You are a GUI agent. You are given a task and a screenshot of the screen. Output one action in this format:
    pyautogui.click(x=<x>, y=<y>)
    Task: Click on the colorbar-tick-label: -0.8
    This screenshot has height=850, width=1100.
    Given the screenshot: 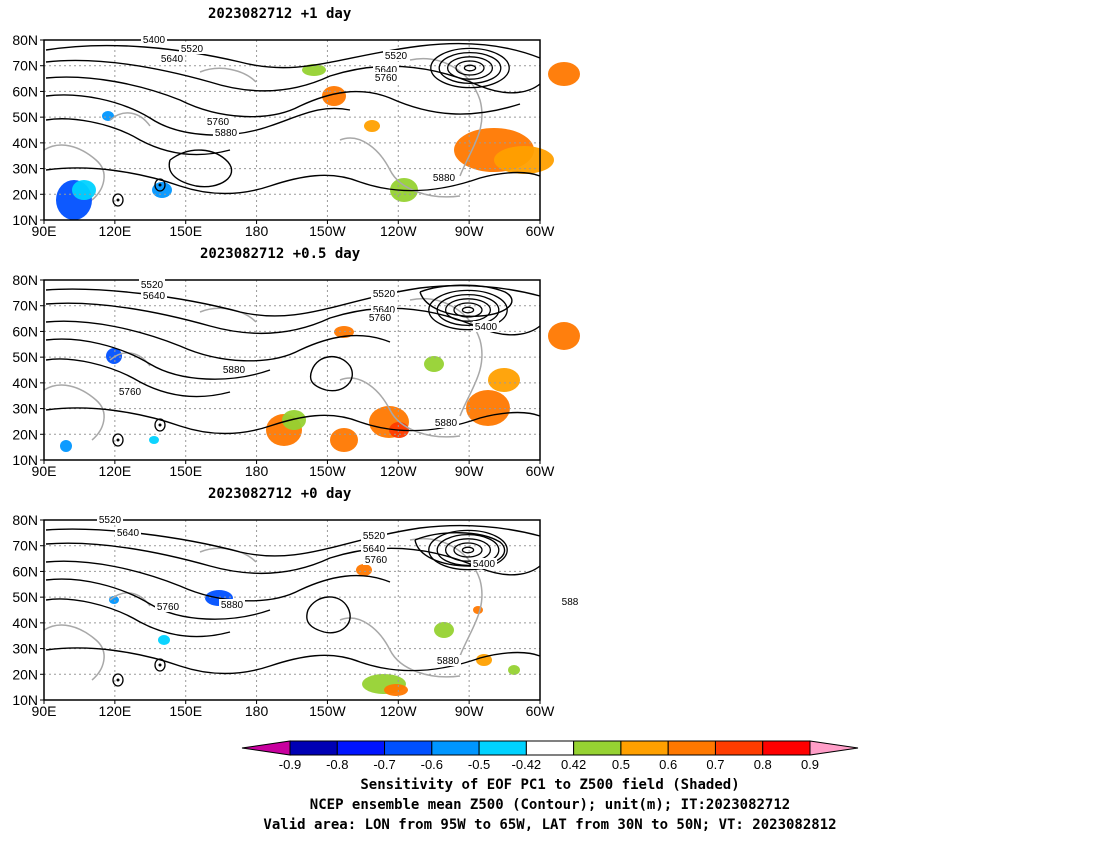 What is the action you would take?
    pyautogui.click(x=337, y=764)
    